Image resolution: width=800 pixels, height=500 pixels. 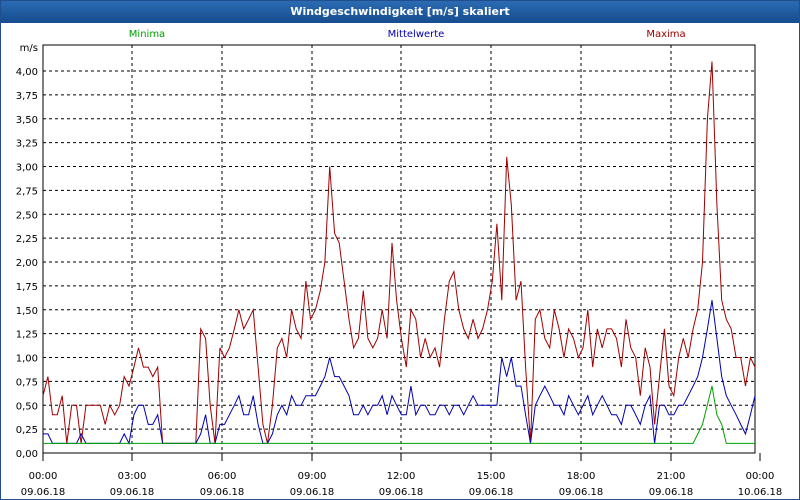 I want to click on y-tick-label: 1,25, so click(x=27, y=335).